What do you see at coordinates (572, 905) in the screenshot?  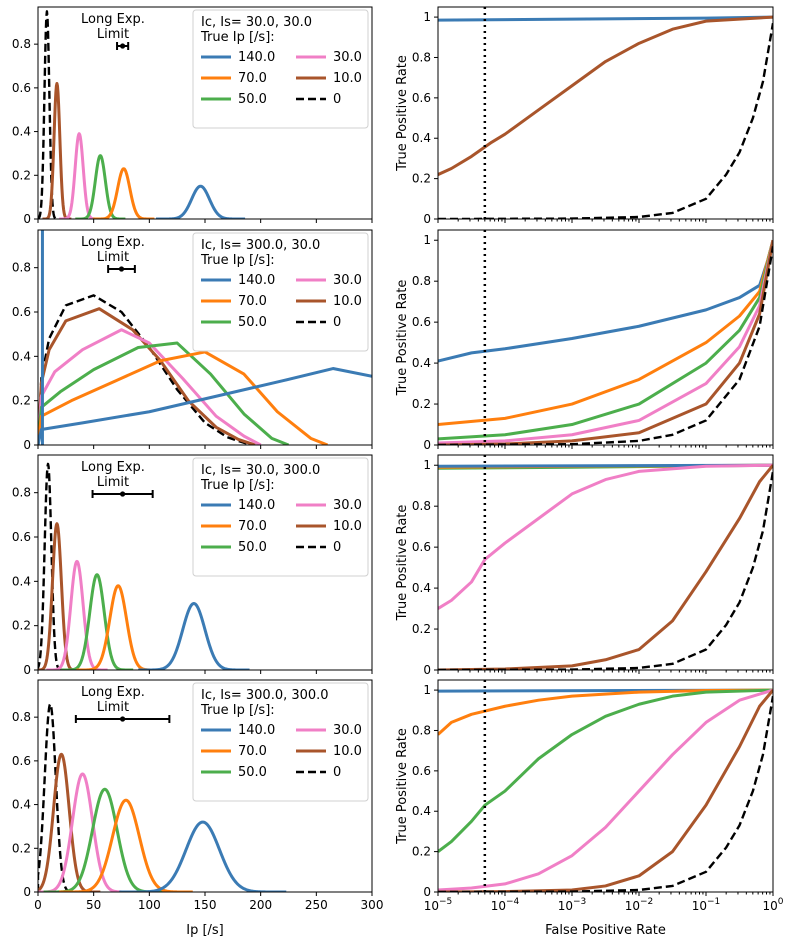 I see `x-tick-label: 10−3` at bounding box center [572, 905].